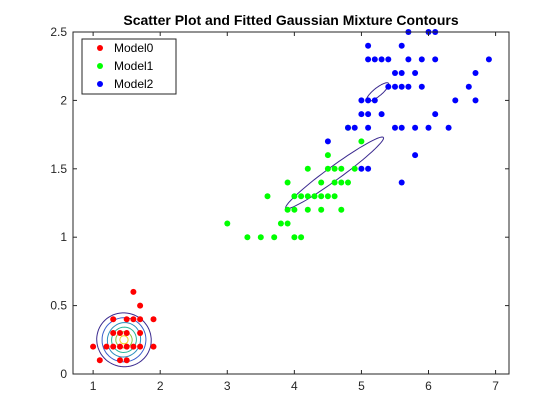 Image resolution: width=560 pixels, height=420 pixels. I want to click on x-tick-label-1: 2, so click(160, 386).